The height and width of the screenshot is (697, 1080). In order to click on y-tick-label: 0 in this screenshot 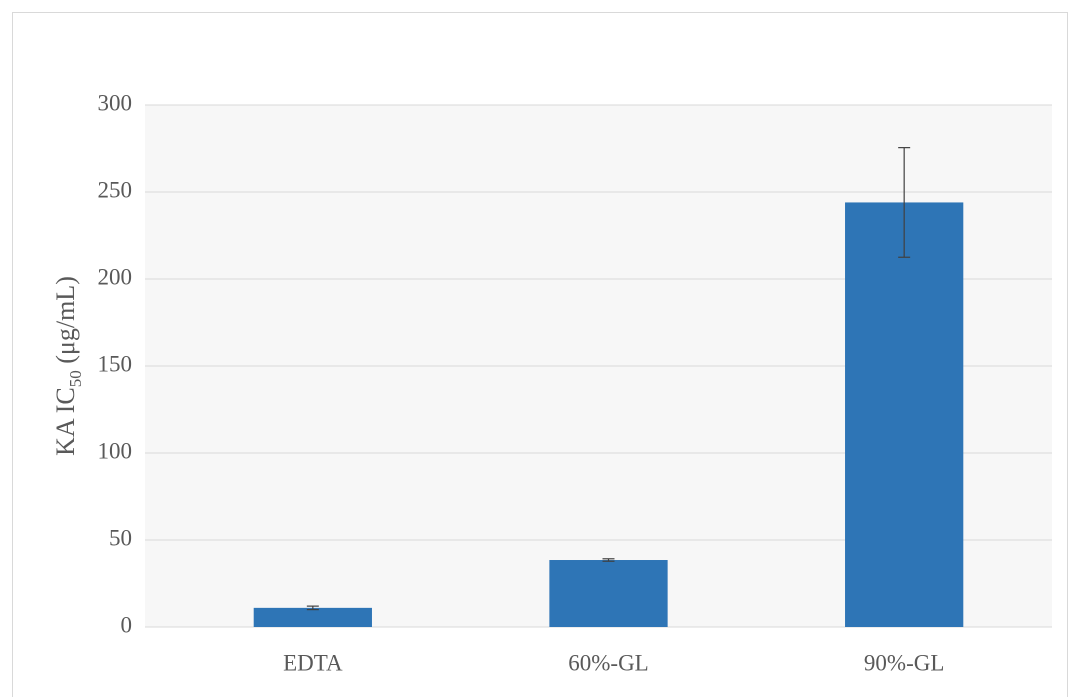, I will do `click(127, 624)`.